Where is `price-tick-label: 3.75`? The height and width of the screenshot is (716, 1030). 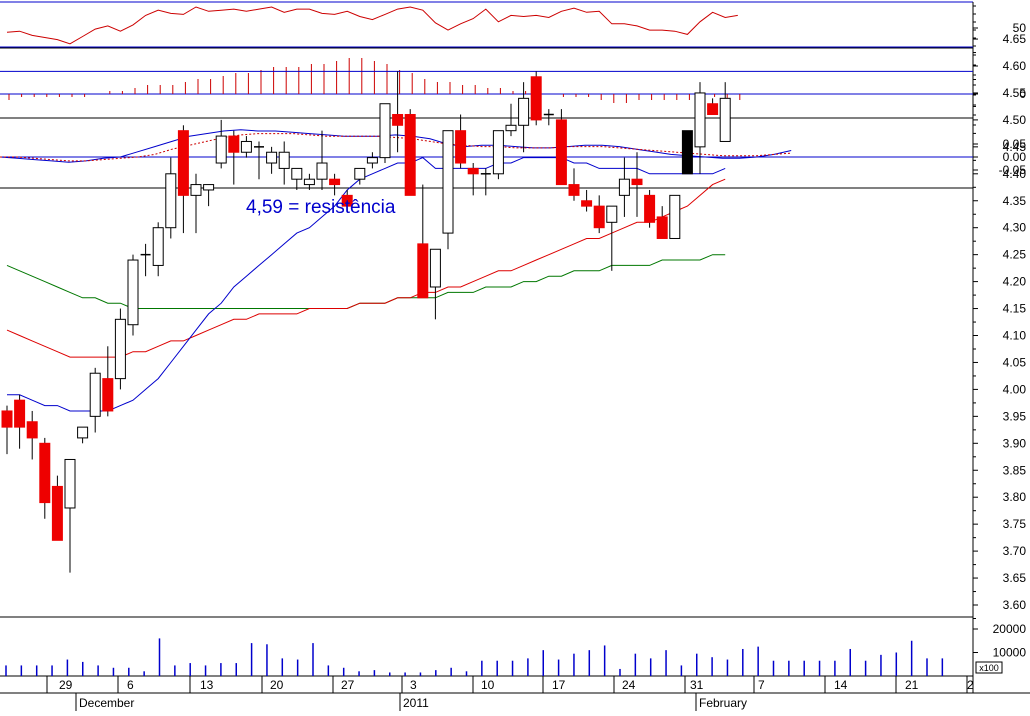 price-tick-label: 3.75 is located at coordinates (1015, 524).